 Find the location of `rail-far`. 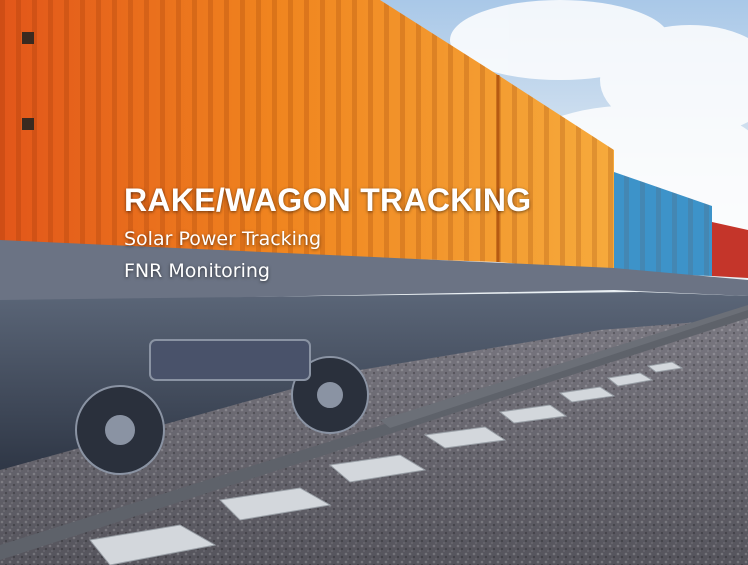

rail-far is located at coordinates (564, 366).